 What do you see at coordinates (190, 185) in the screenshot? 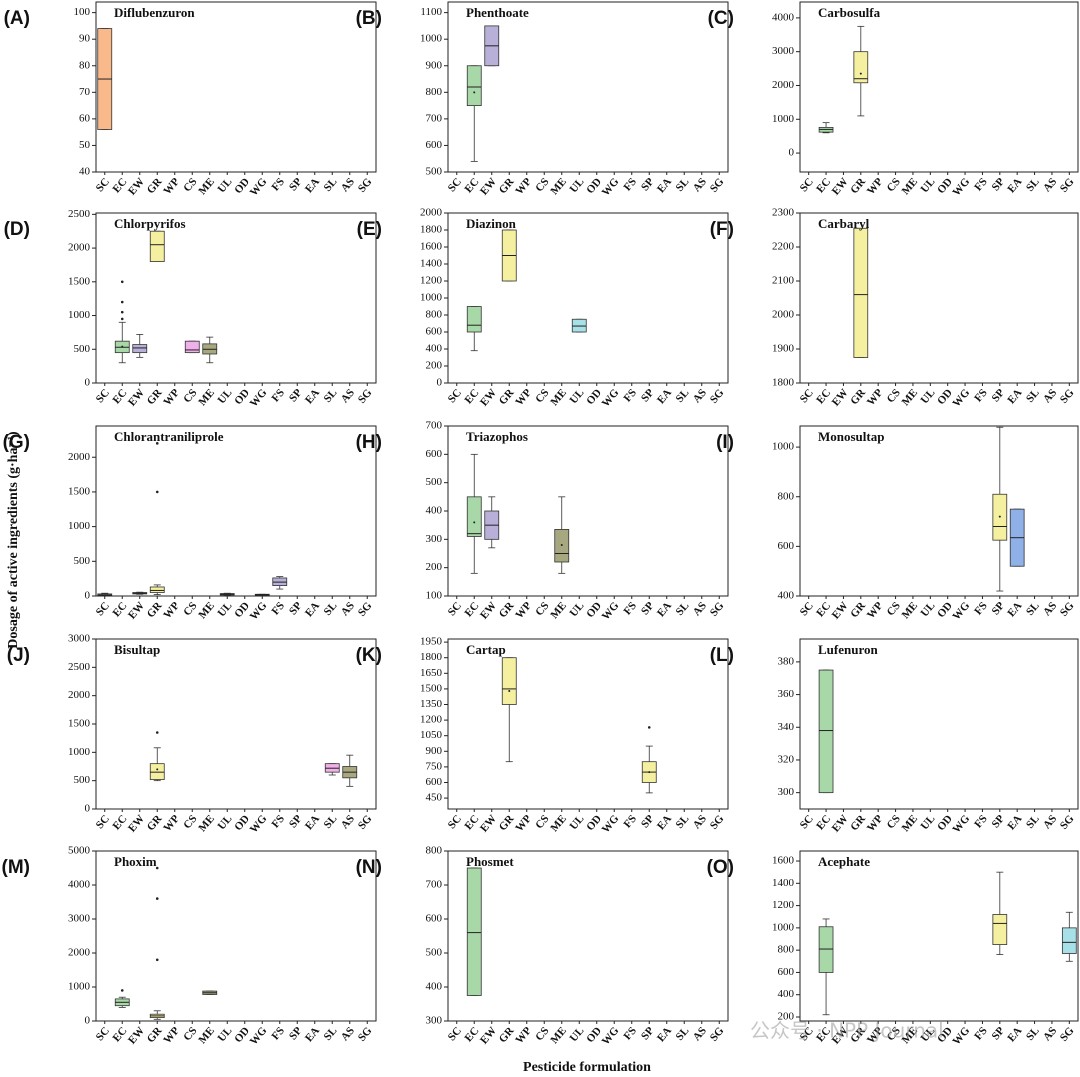
I see `x-tick-label: CS` at bounding box center [190, 185].